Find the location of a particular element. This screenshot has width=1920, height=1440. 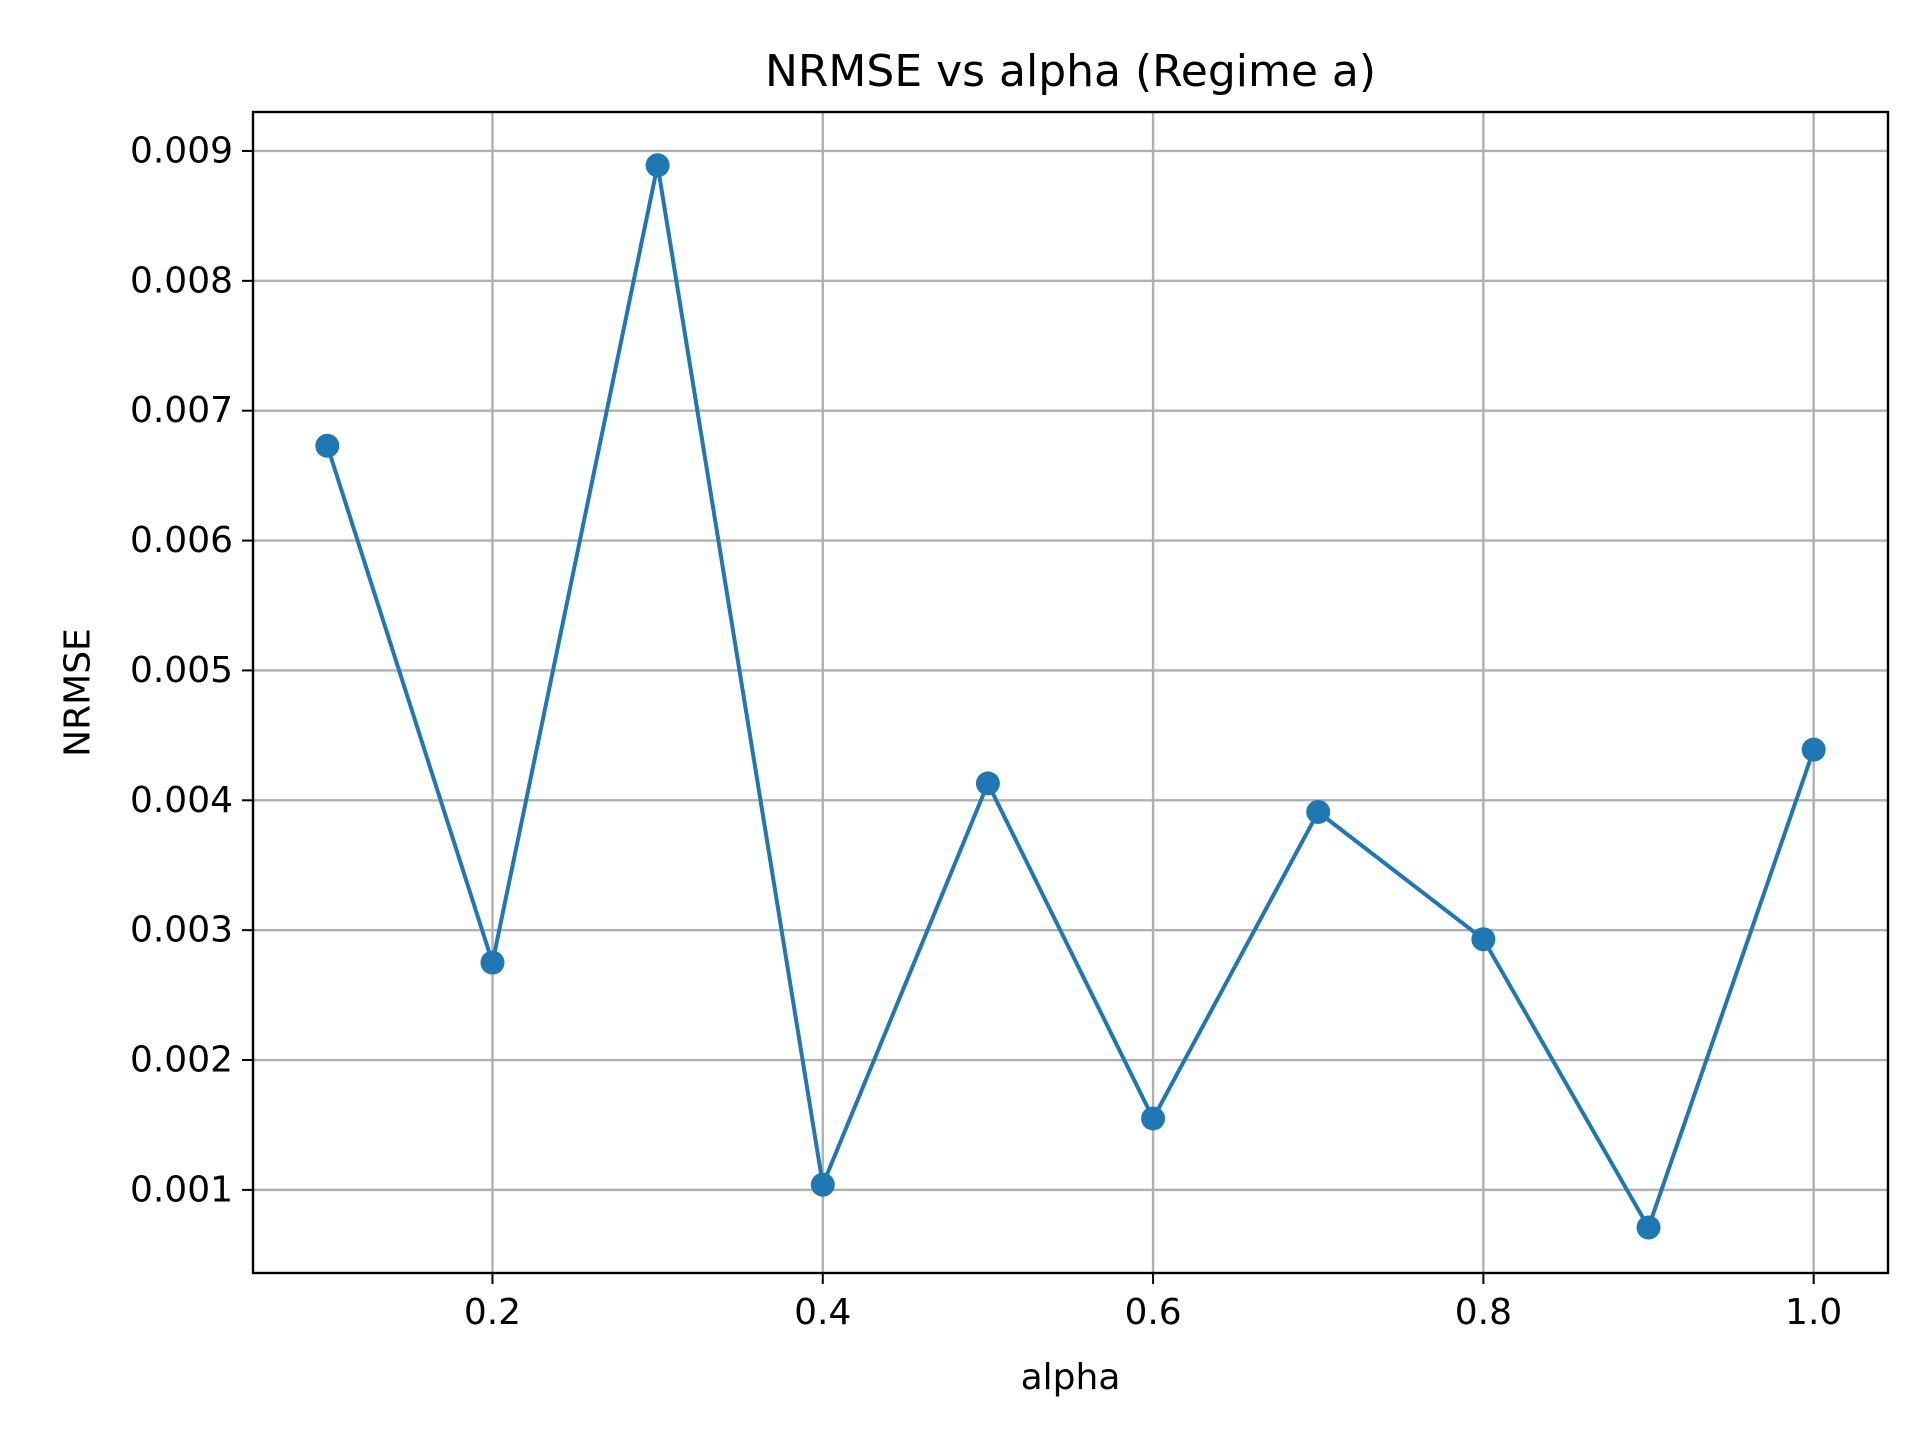

x-tick-label: 0.4 is located at coordinates (822, 1312).